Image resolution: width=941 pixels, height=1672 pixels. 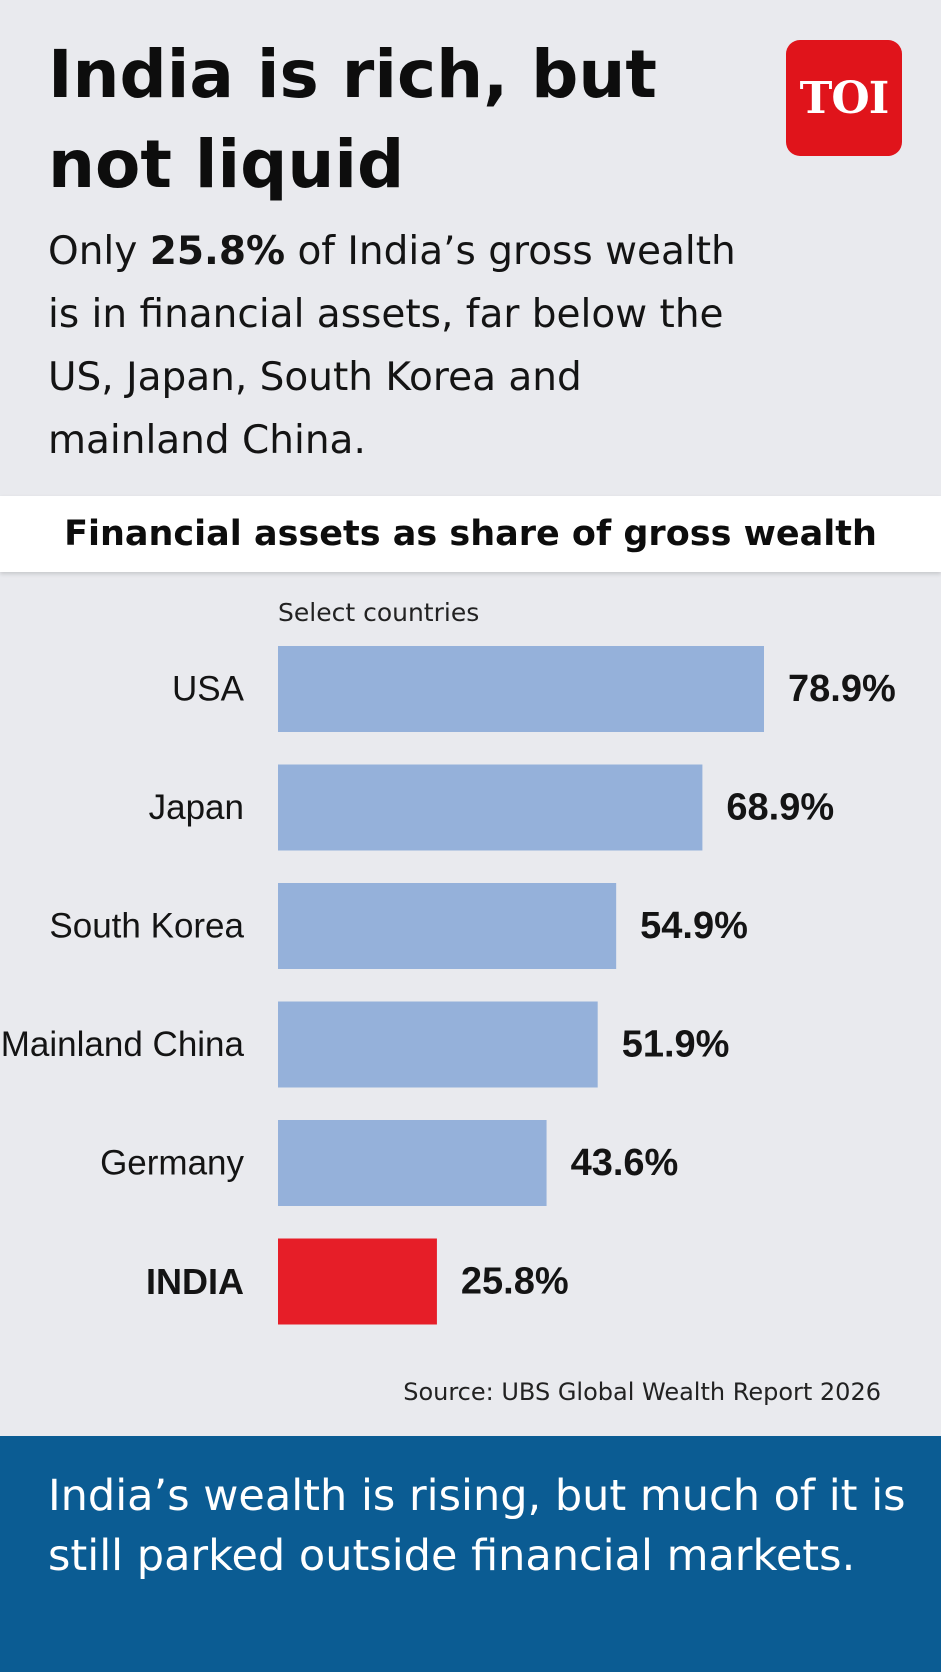 I want to click on category-label: INDIA, so click(x=195, y=1281).